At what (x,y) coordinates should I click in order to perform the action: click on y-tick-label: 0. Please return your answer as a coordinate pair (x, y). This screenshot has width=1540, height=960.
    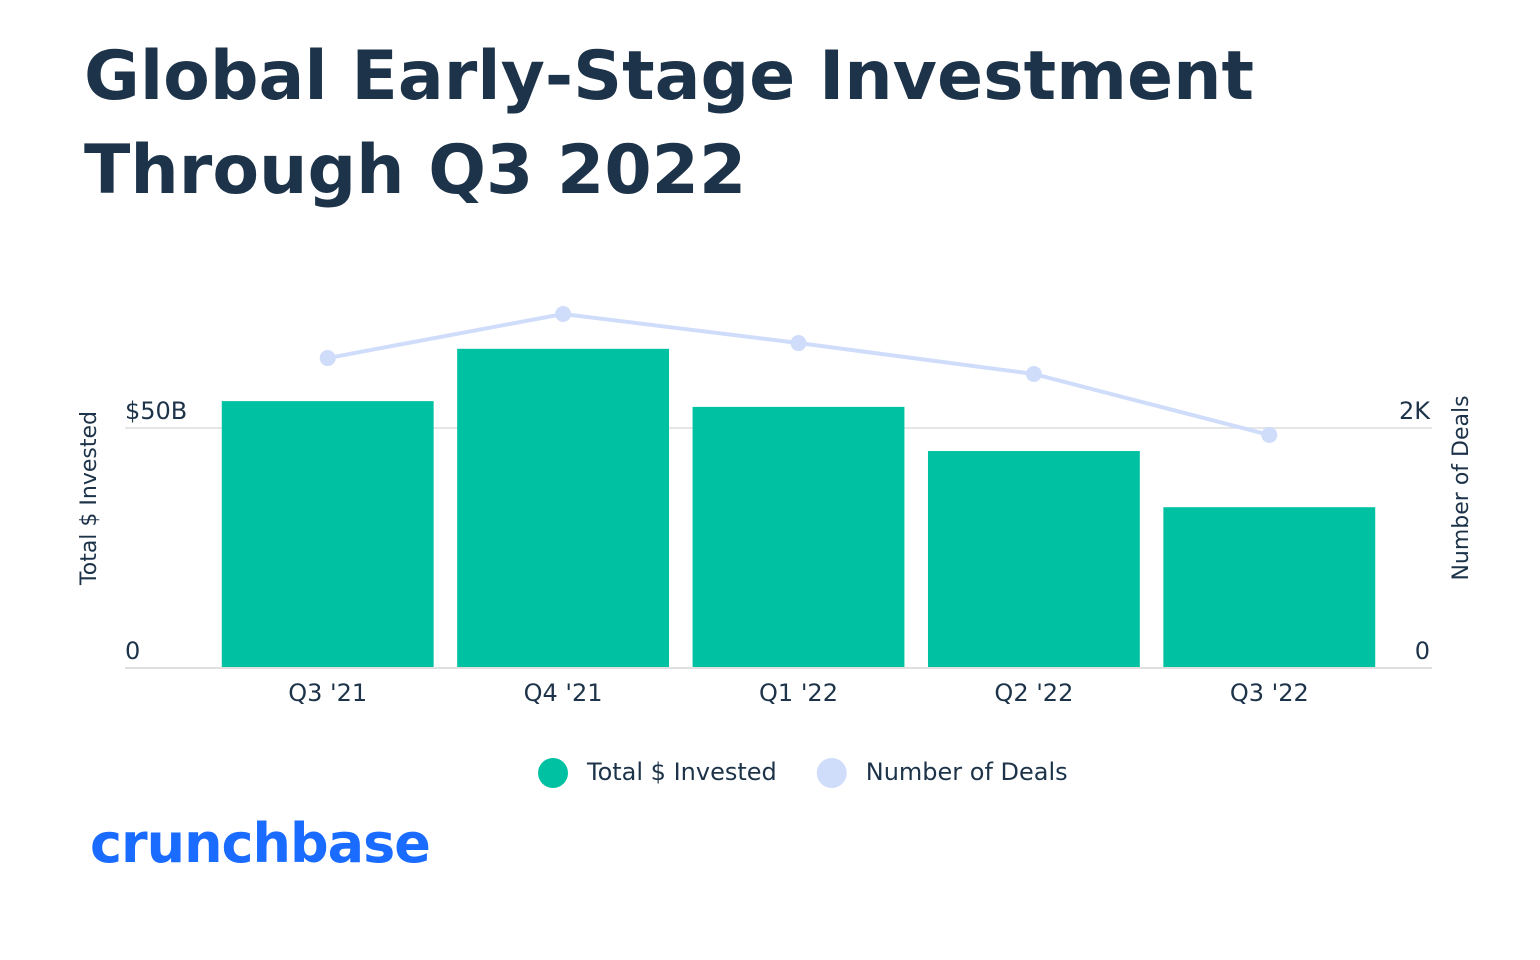
    Looking at the image, I should click on (132, 651).